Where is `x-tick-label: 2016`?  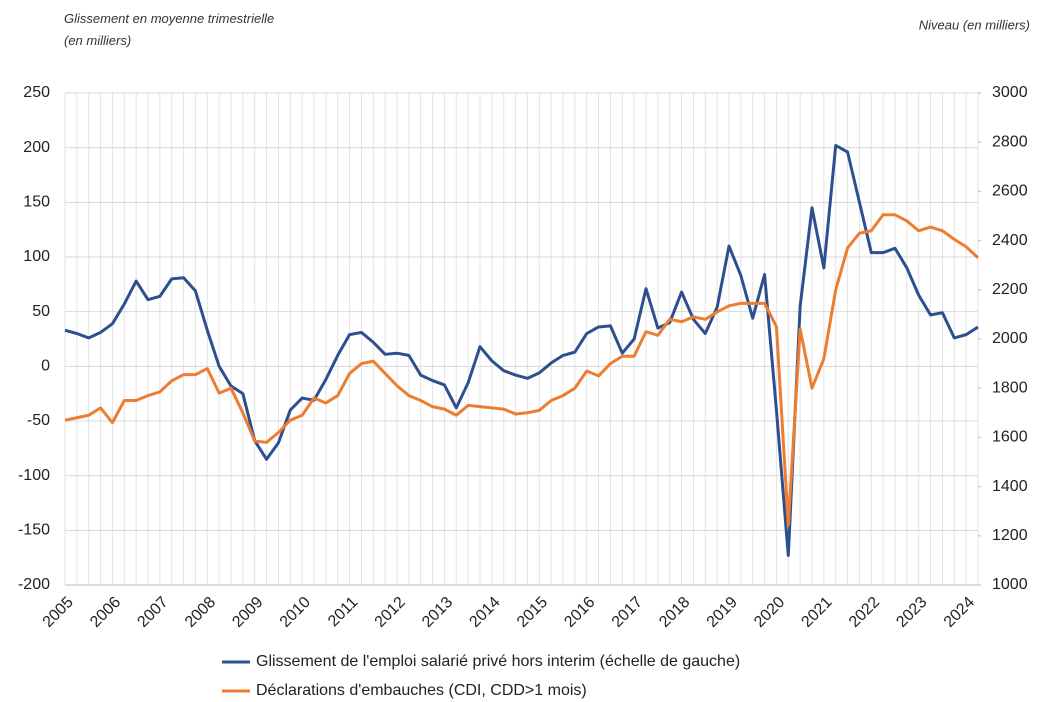 x-tick-label: 2016 is located at coordinates (579, 612).